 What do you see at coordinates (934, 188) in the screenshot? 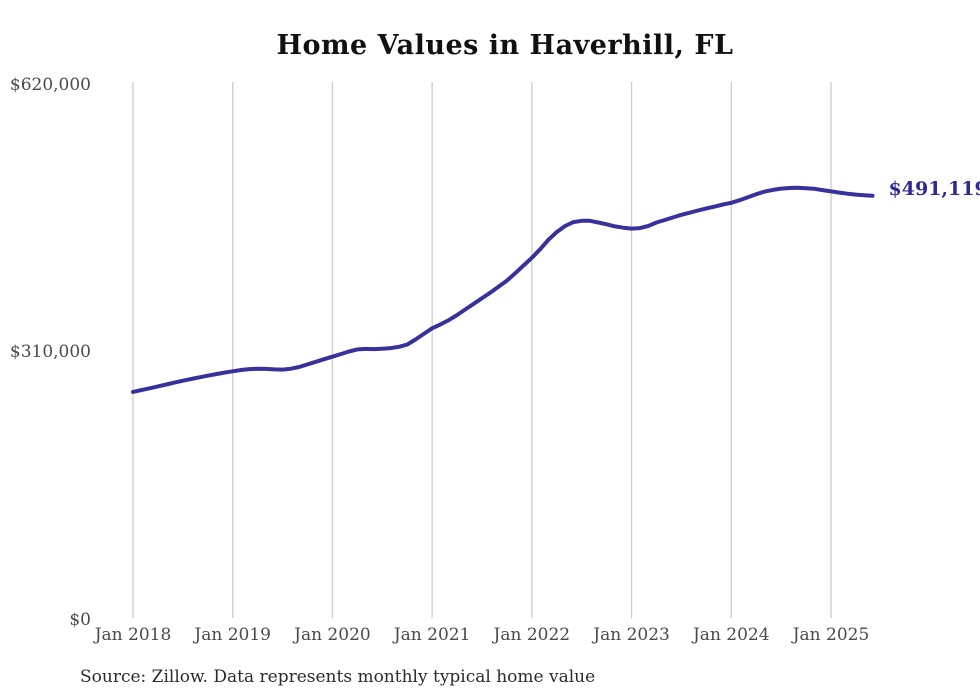
I see `latest-value-label: $491,119` at bounding box center [934, 188].